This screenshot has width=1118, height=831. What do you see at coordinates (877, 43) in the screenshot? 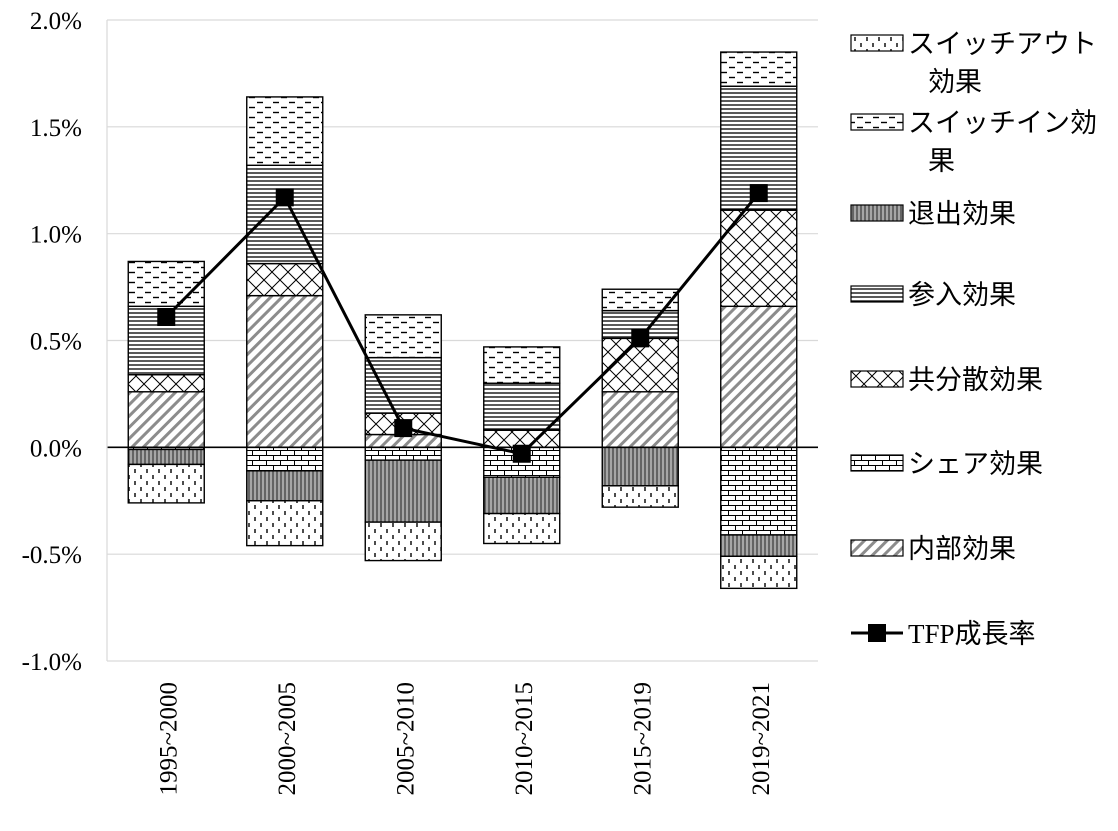
I see `legend-swatch-dots` at bounding box center [877, 43].